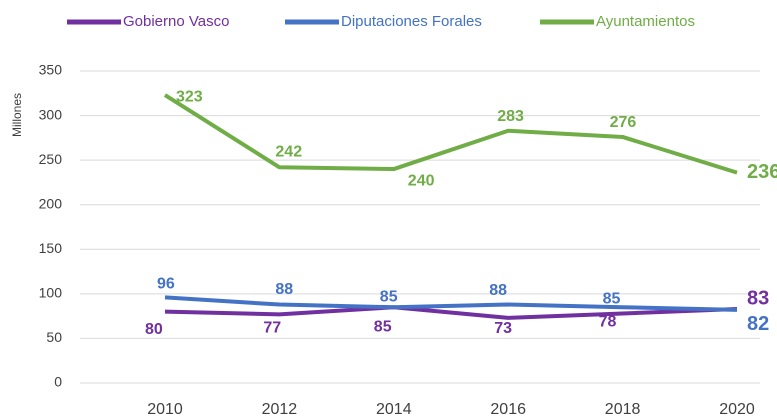 The height and width of the screenshot is (418, 777). Describe the element at coordinates (737, 409) in the screenshot. I see `x-tick-label: 2020` at that location.